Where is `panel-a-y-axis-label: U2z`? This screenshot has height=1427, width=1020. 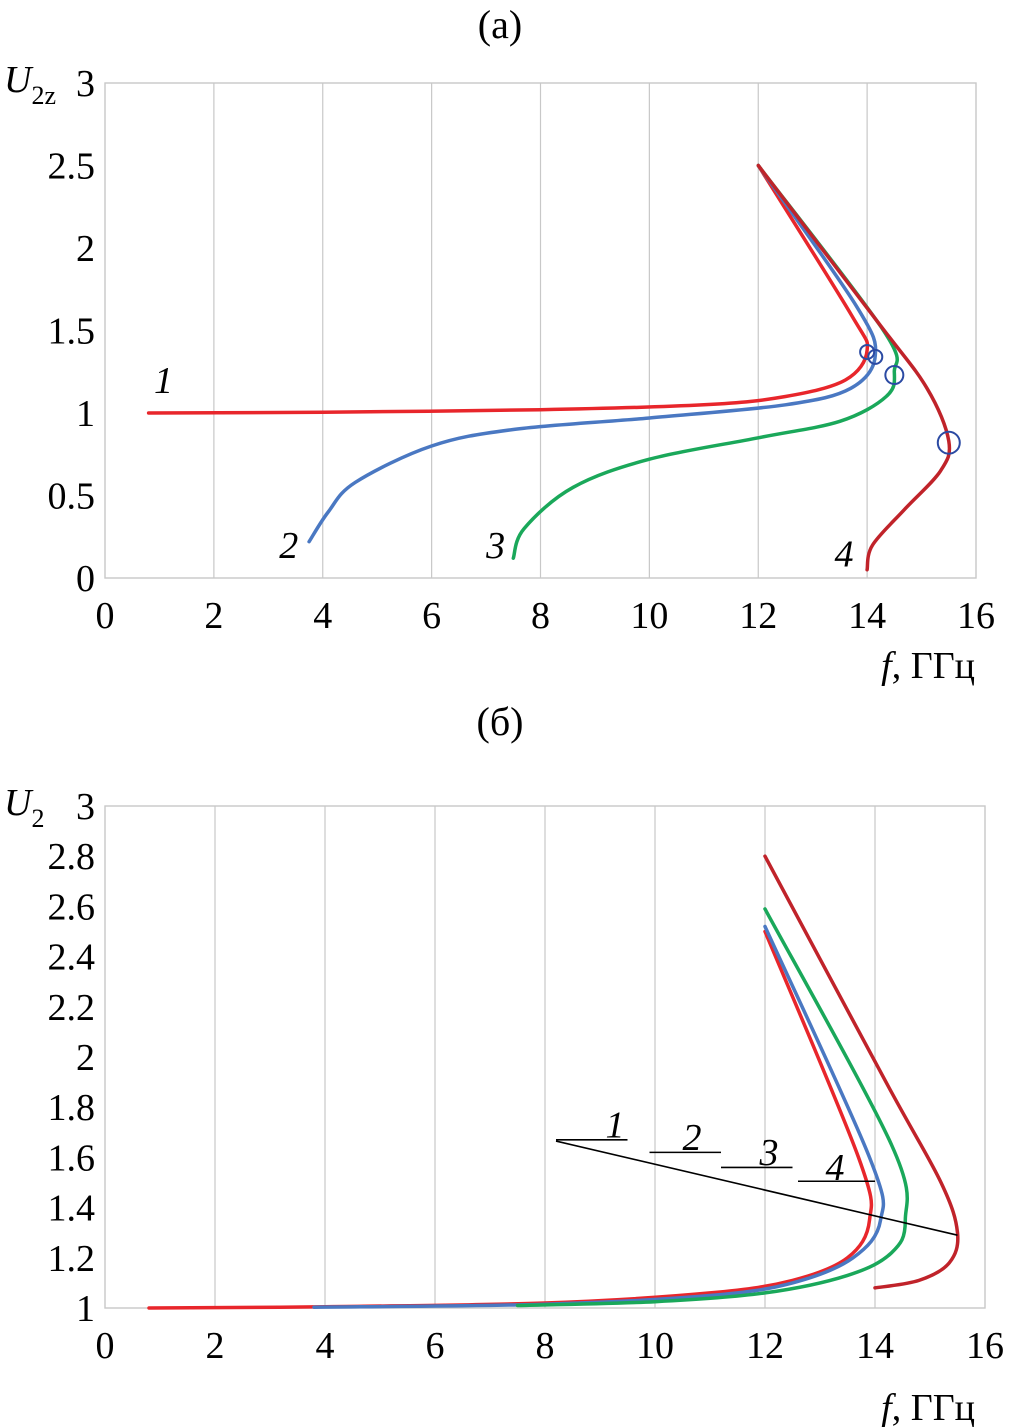
panel-a-y-axis-label: U2z is located at coordinates (30, 84).